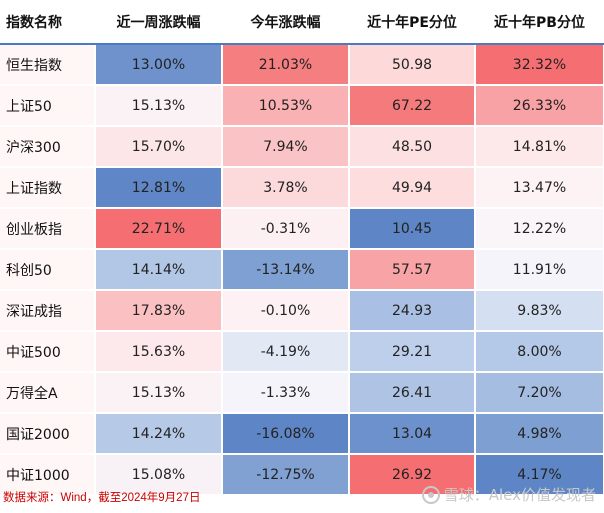  Describe the element at coordinates (159, 188) in the screenshot. I see `week-change-cell: 12.81%` at that location.